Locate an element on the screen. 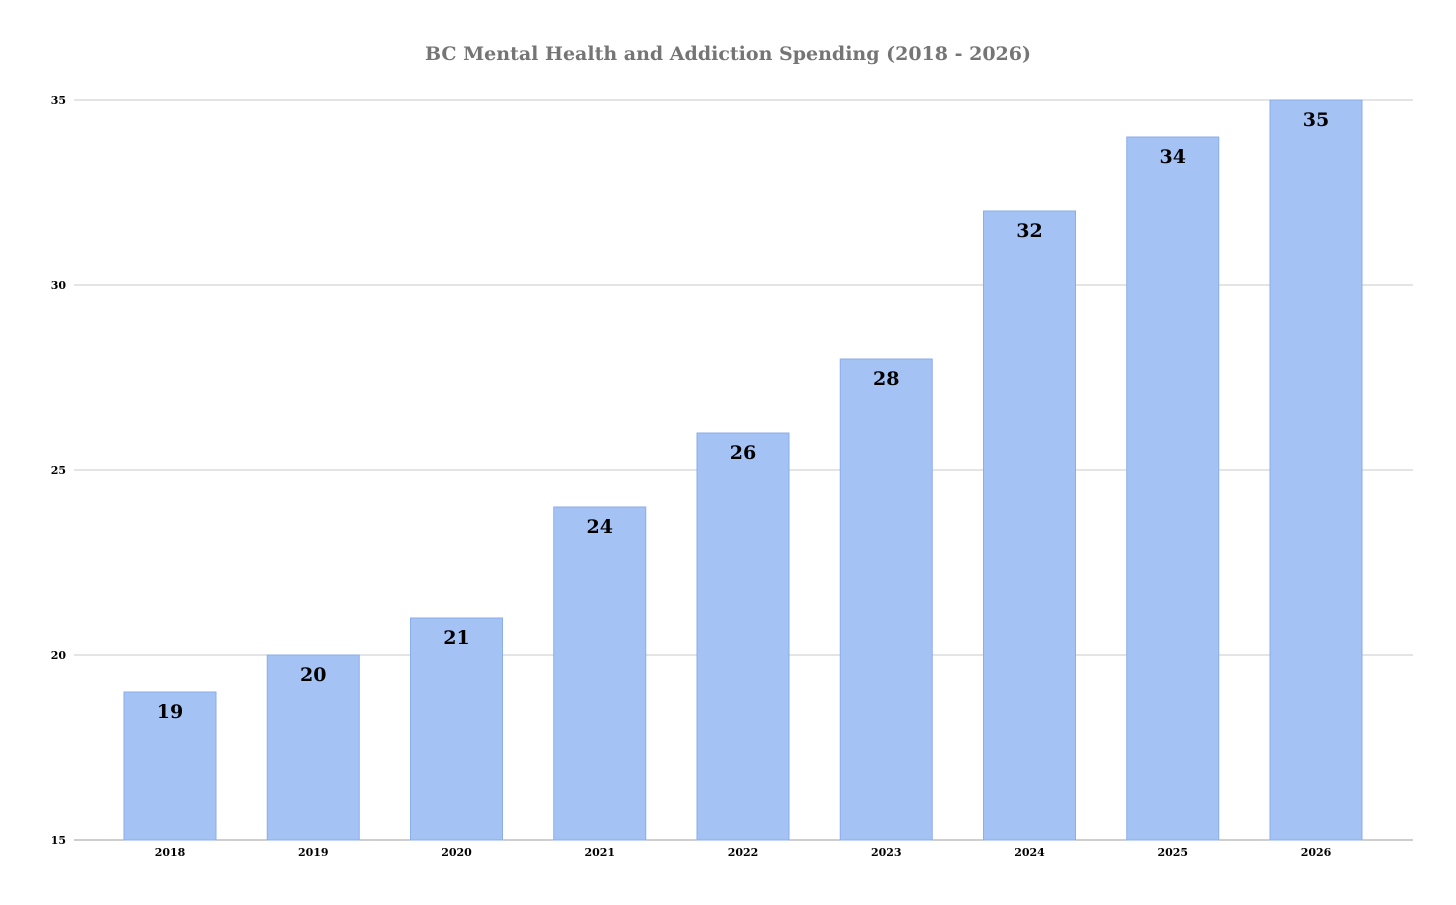  y-axis-tick-labels: 15 20 25 30 35 is located at coordinates (59, 470).